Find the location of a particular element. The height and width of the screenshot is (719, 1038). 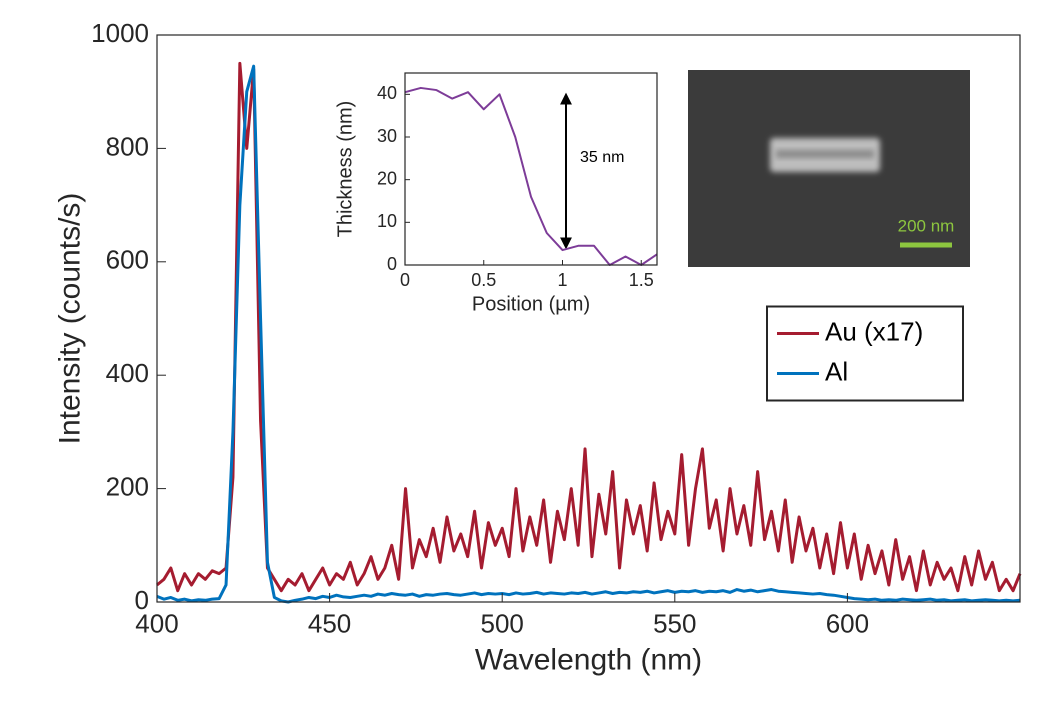

y-tick-label: 30 is located at coordinates (387, 136).